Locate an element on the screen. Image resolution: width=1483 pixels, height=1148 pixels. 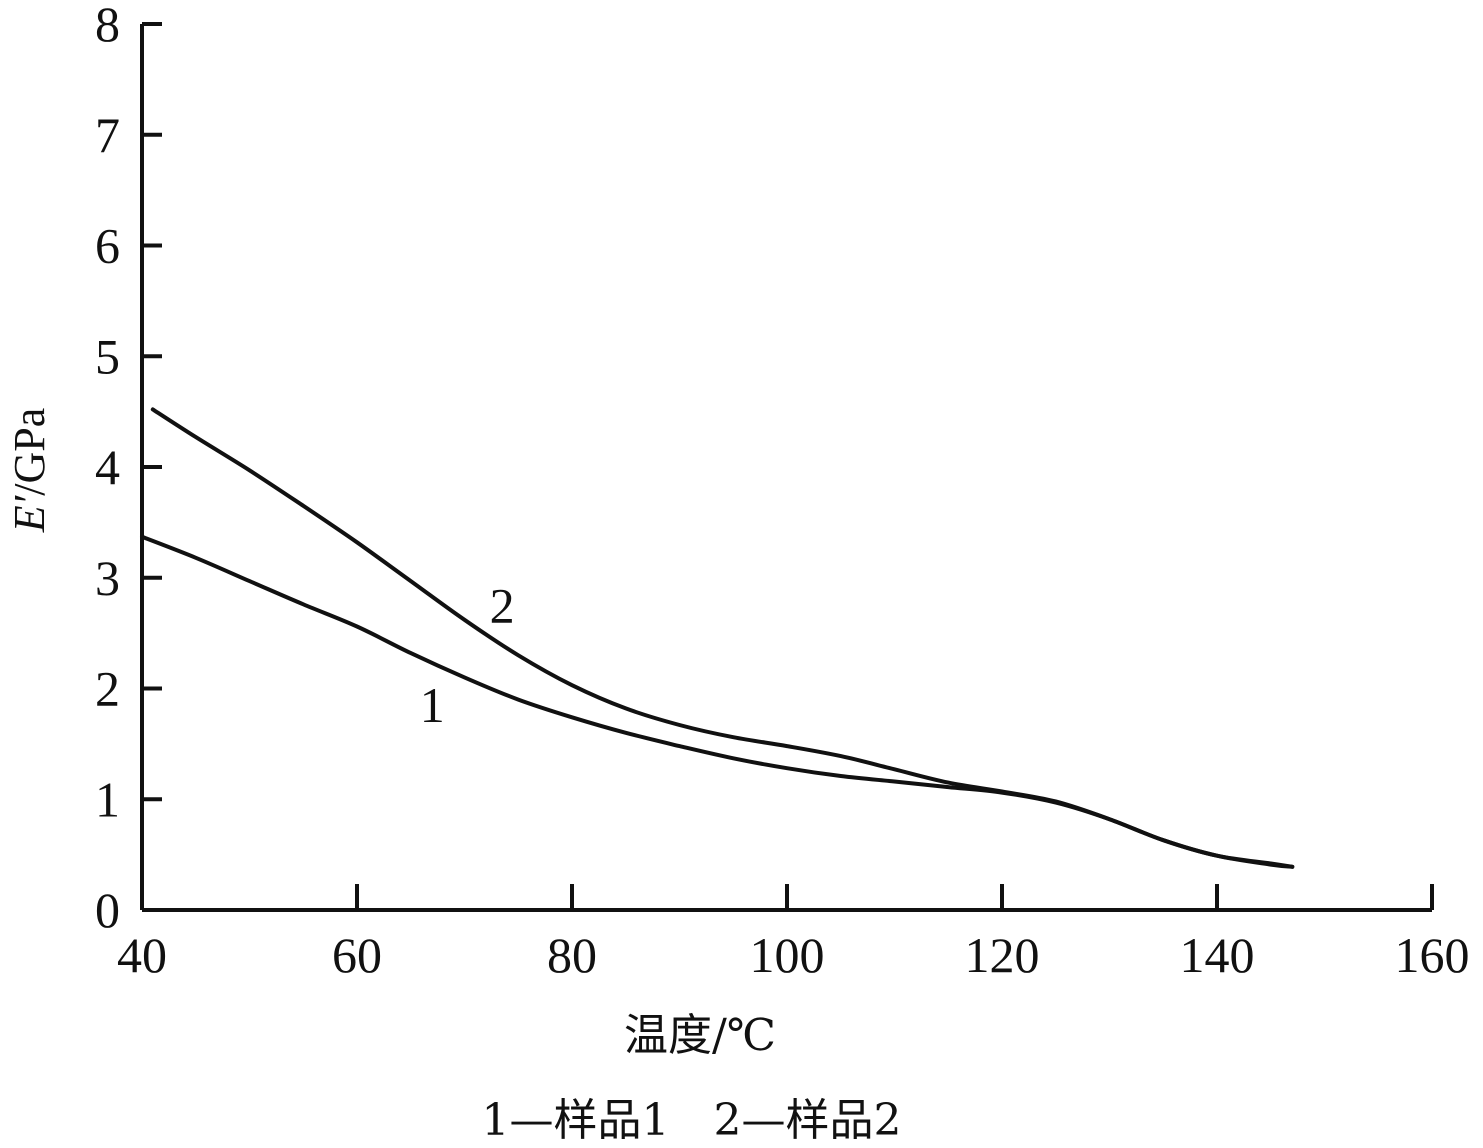
y-tick-label: 4 is located at coordinates (107, 467).